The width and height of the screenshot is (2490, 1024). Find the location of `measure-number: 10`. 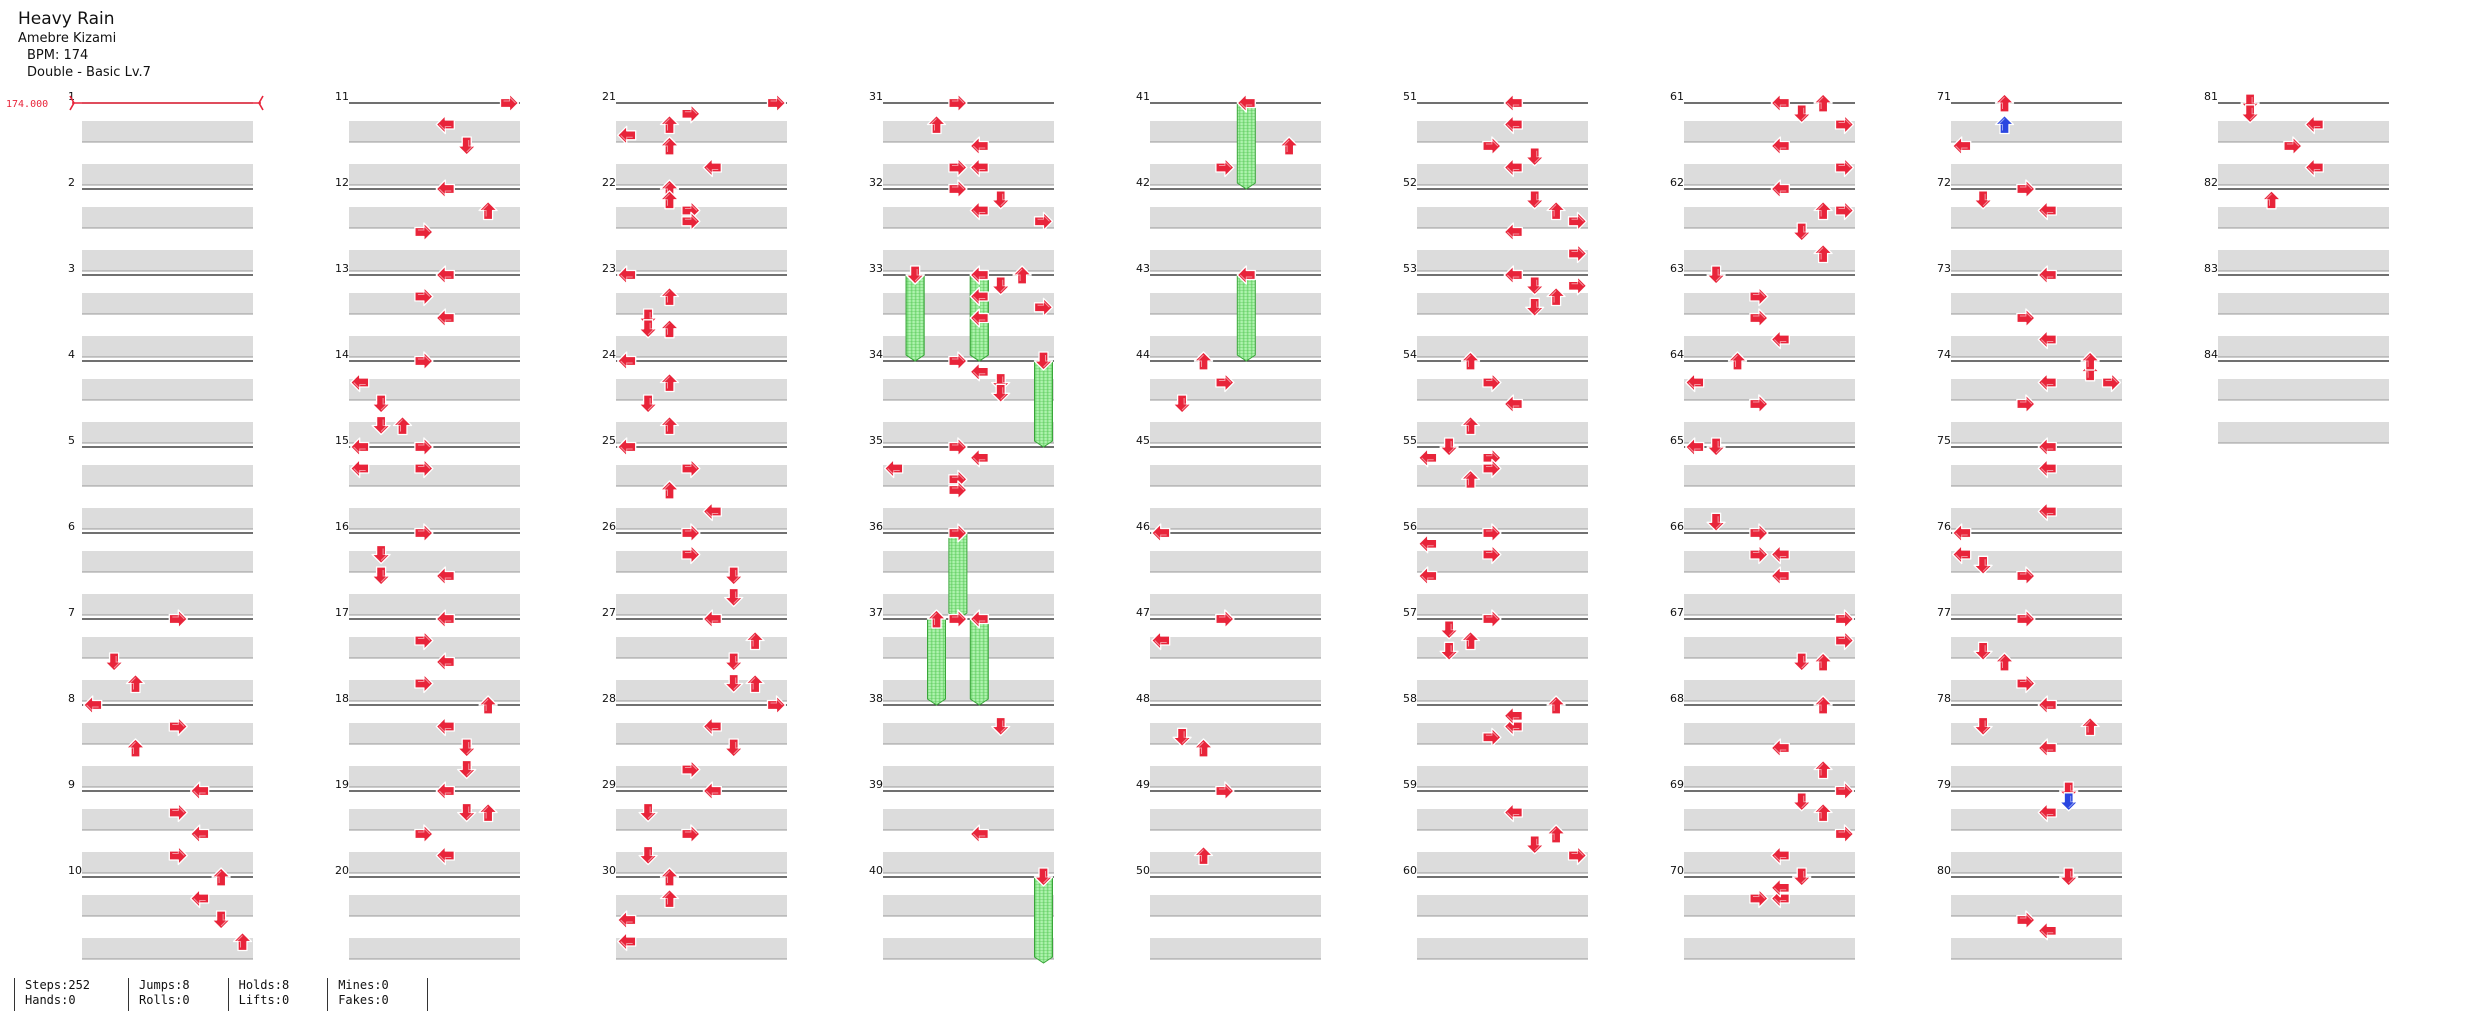

measure-number: 10 is located at coordinates (75, 870).